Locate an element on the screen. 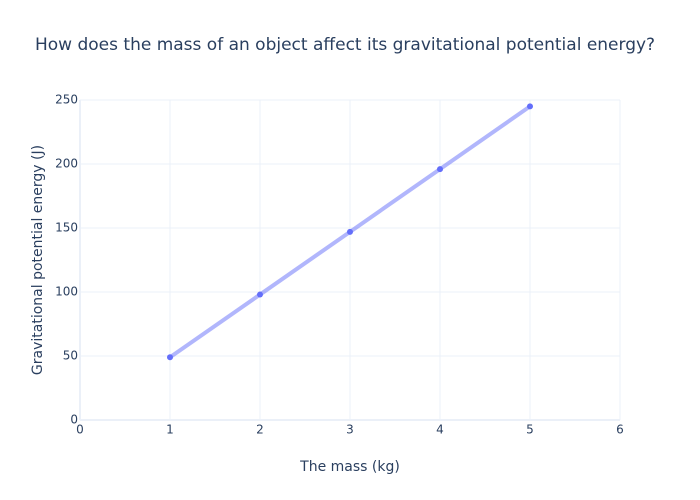 This screenshot has width=700, height=500. y-axis-title: Gravitational potential energy (J) is located at coordinates (38, 260).